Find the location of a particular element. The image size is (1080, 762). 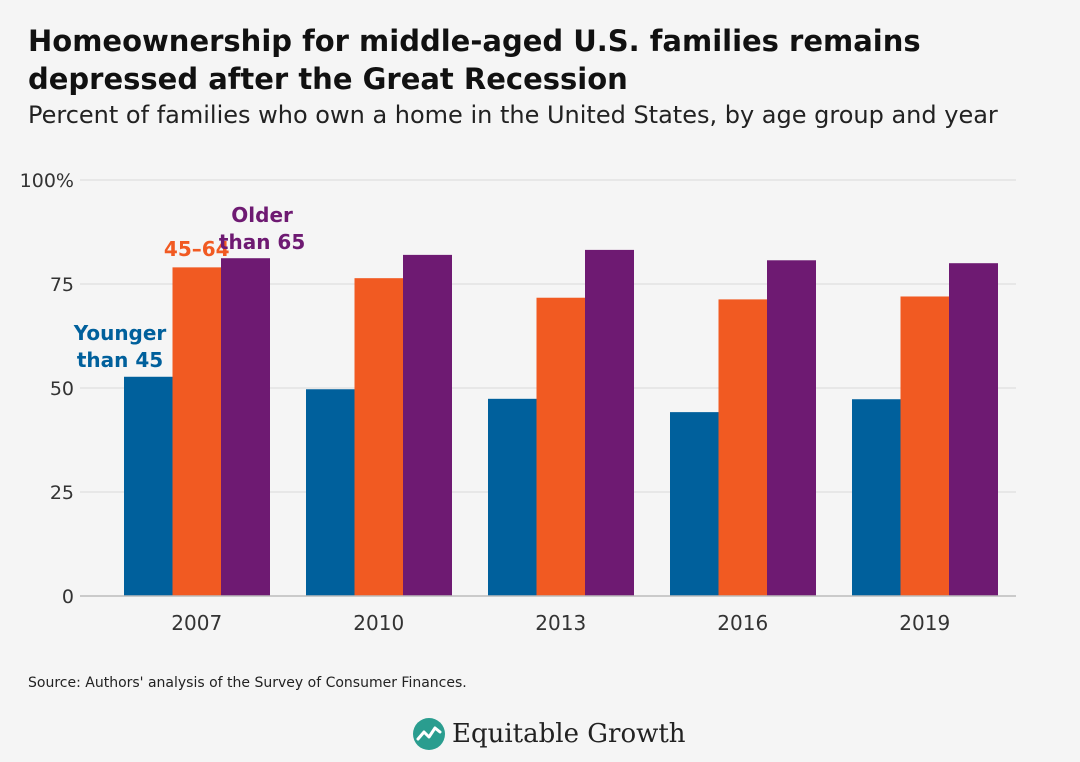

series-label: Younger is located at coordinates (120, 333).